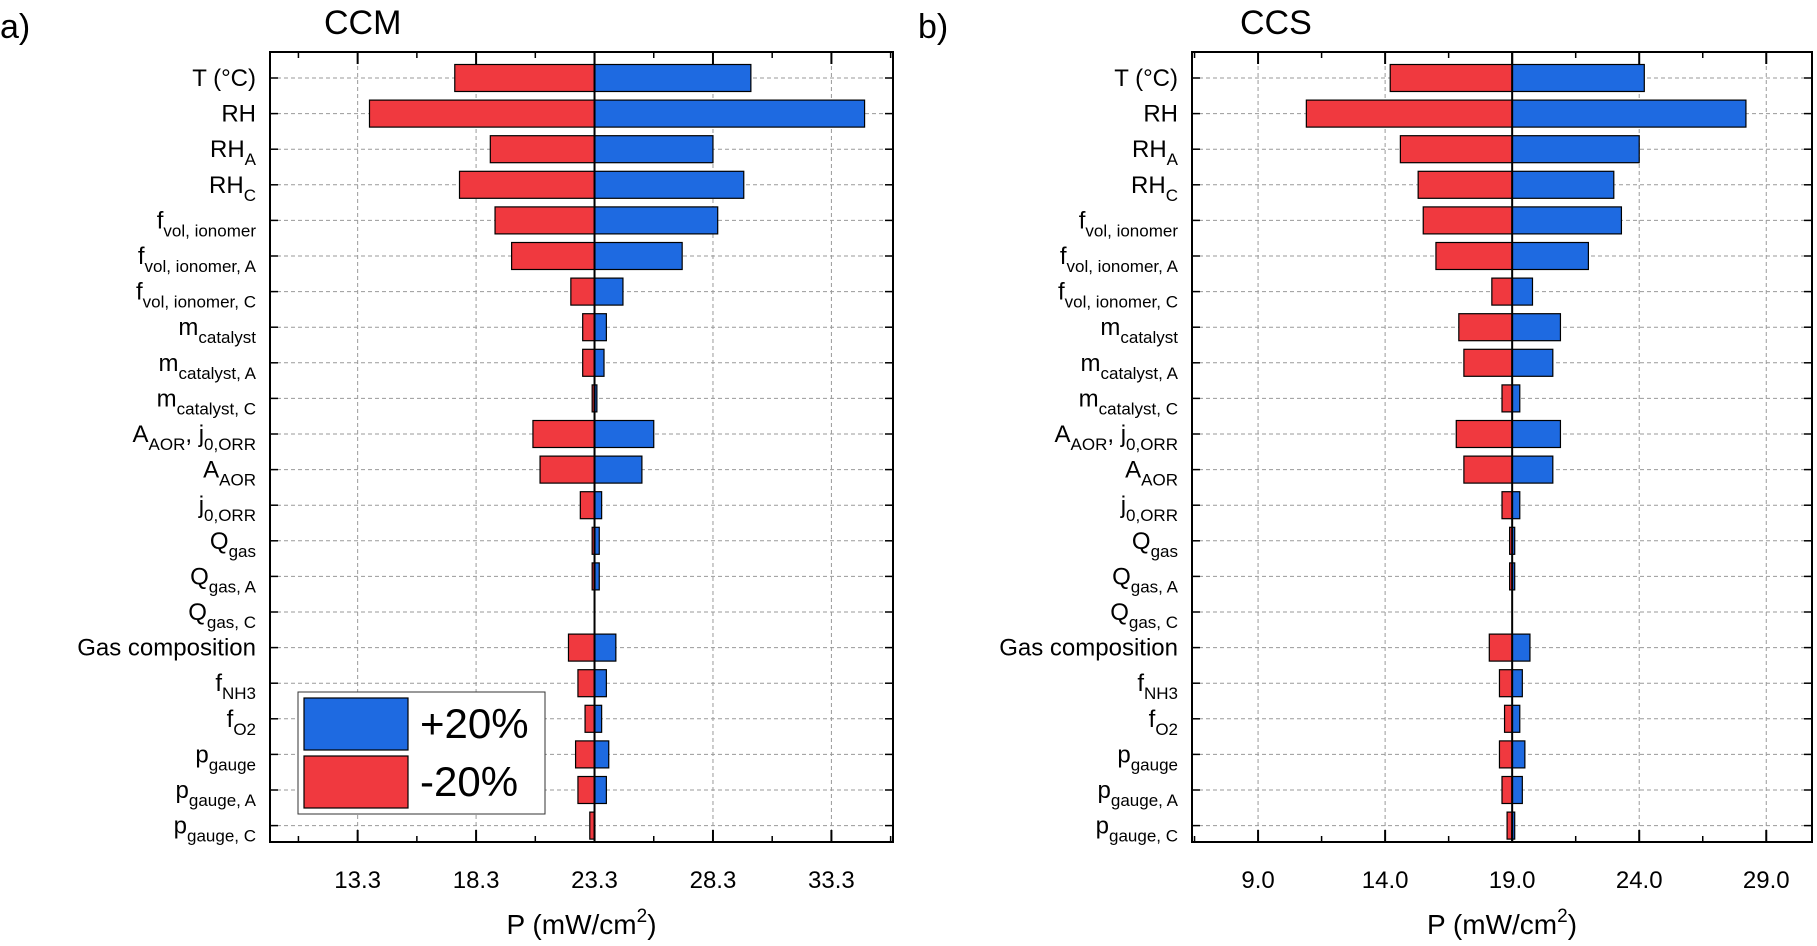 The height and width of the screenshot is (946, 1817). I want to click on x-tick-label: 19.0, so click(1512, 880).